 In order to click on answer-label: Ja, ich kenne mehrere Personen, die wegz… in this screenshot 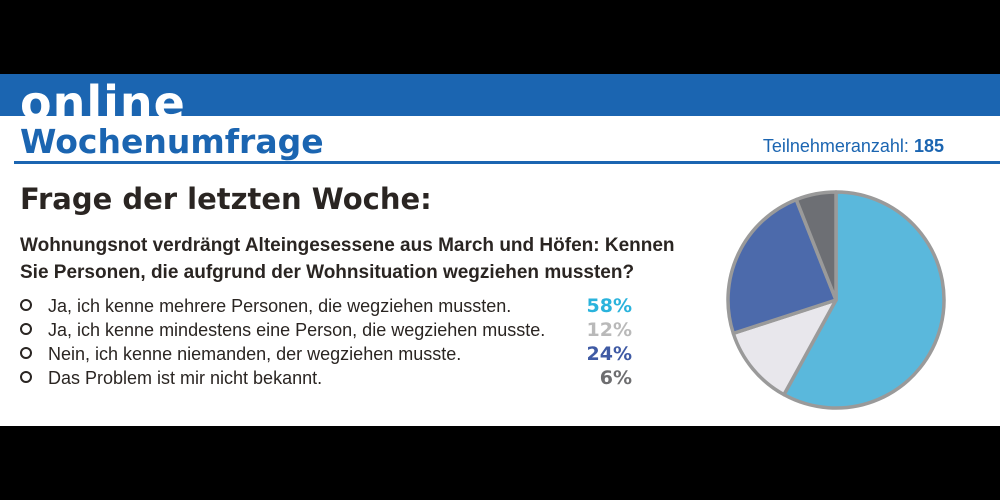, I will do `click(280, 306)`.